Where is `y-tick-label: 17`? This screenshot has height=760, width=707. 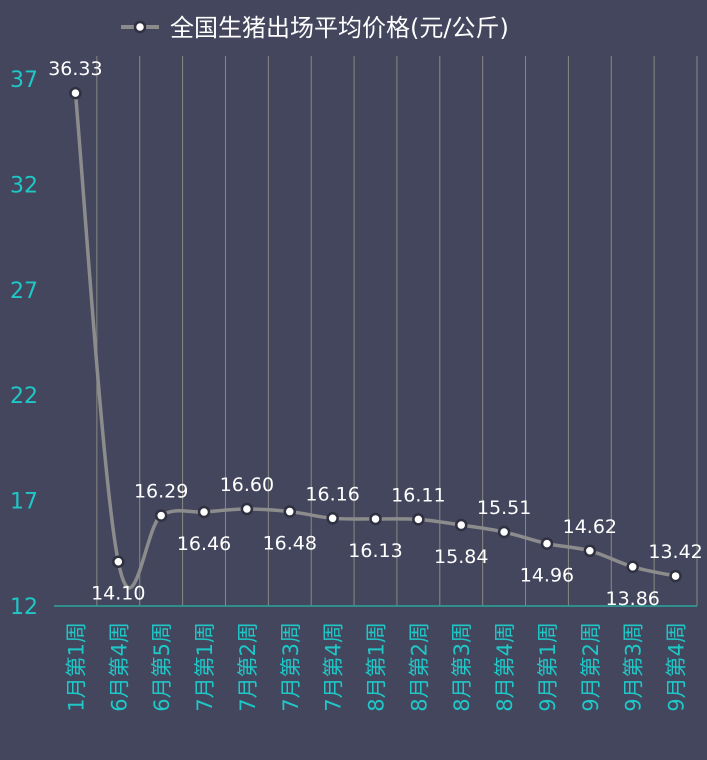 y-tick-label: 17 is located at coordinates (24, 502).